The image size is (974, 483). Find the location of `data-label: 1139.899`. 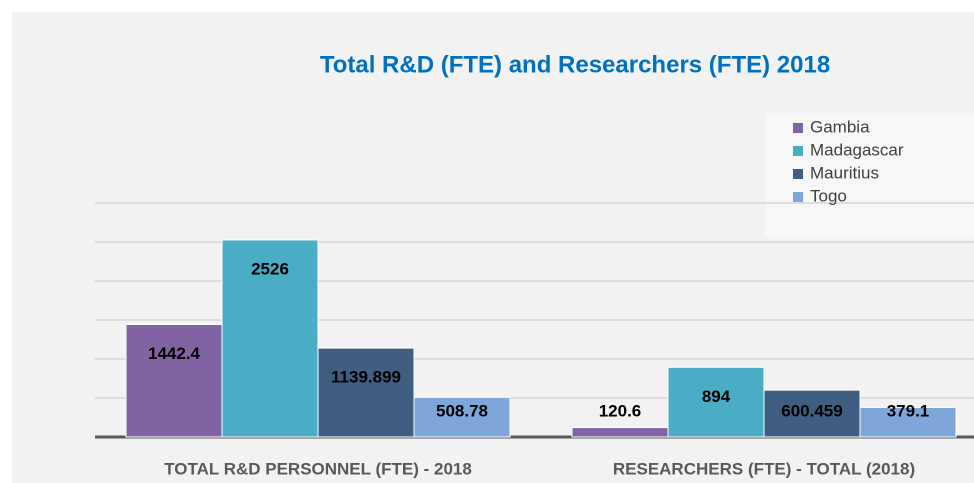

data-label: 1139.899 is located at coordinates (366, 377).